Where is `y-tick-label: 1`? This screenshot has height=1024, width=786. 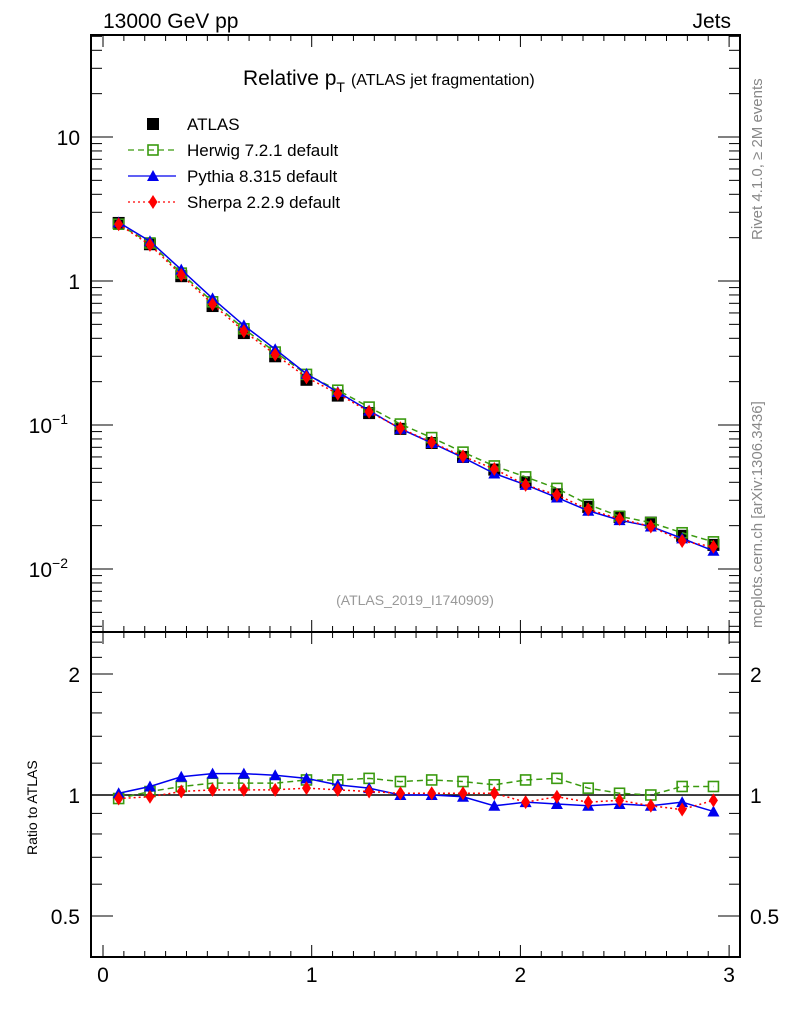 y-tick-label: 1 is located at coordinates (74, 282).